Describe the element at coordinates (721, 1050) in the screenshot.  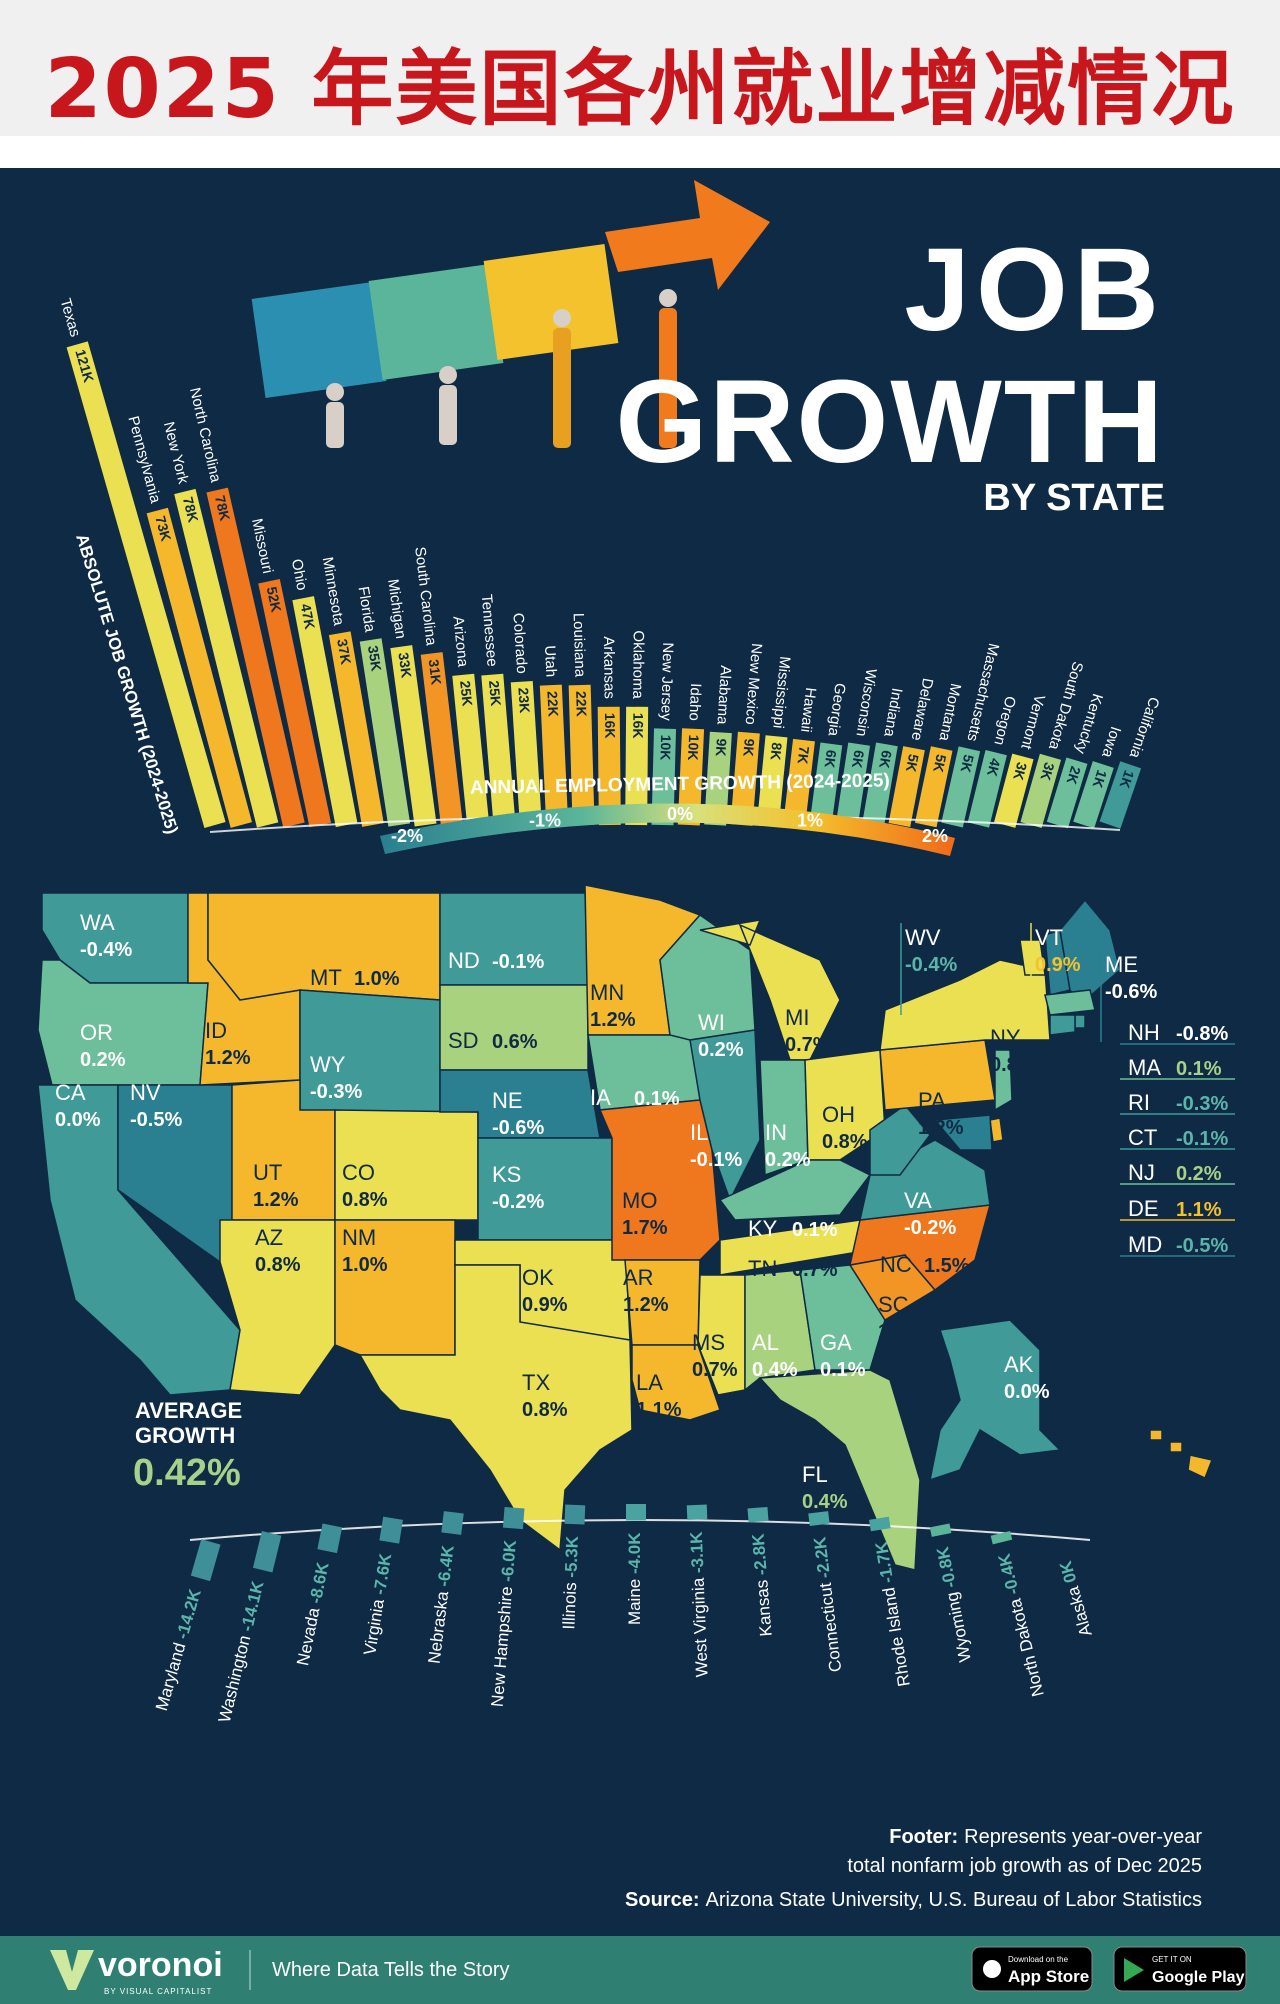
I see `map-state-value: 0.2%` at that location.